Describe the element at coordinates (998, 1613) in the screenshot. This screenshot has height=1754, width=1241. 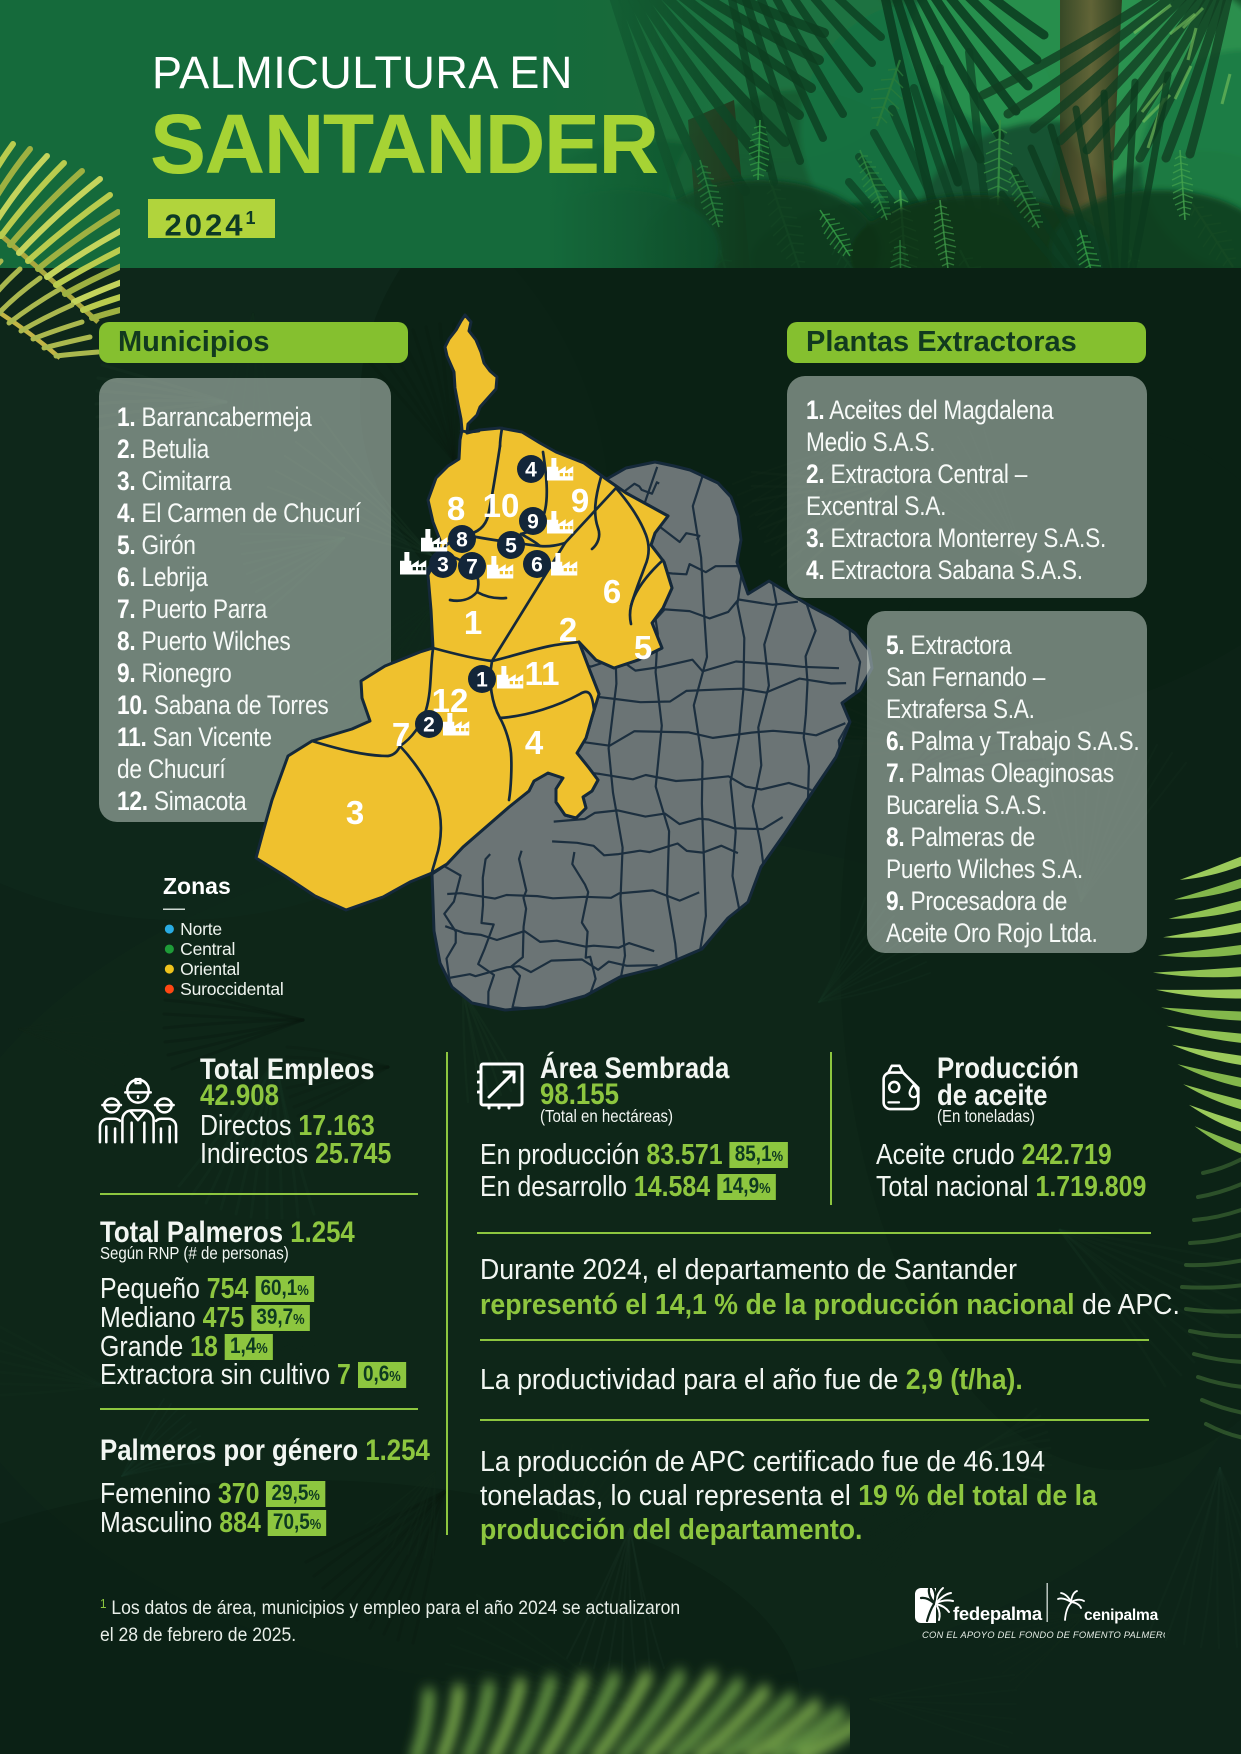
I see `svg-text: fedepalma` at that location.